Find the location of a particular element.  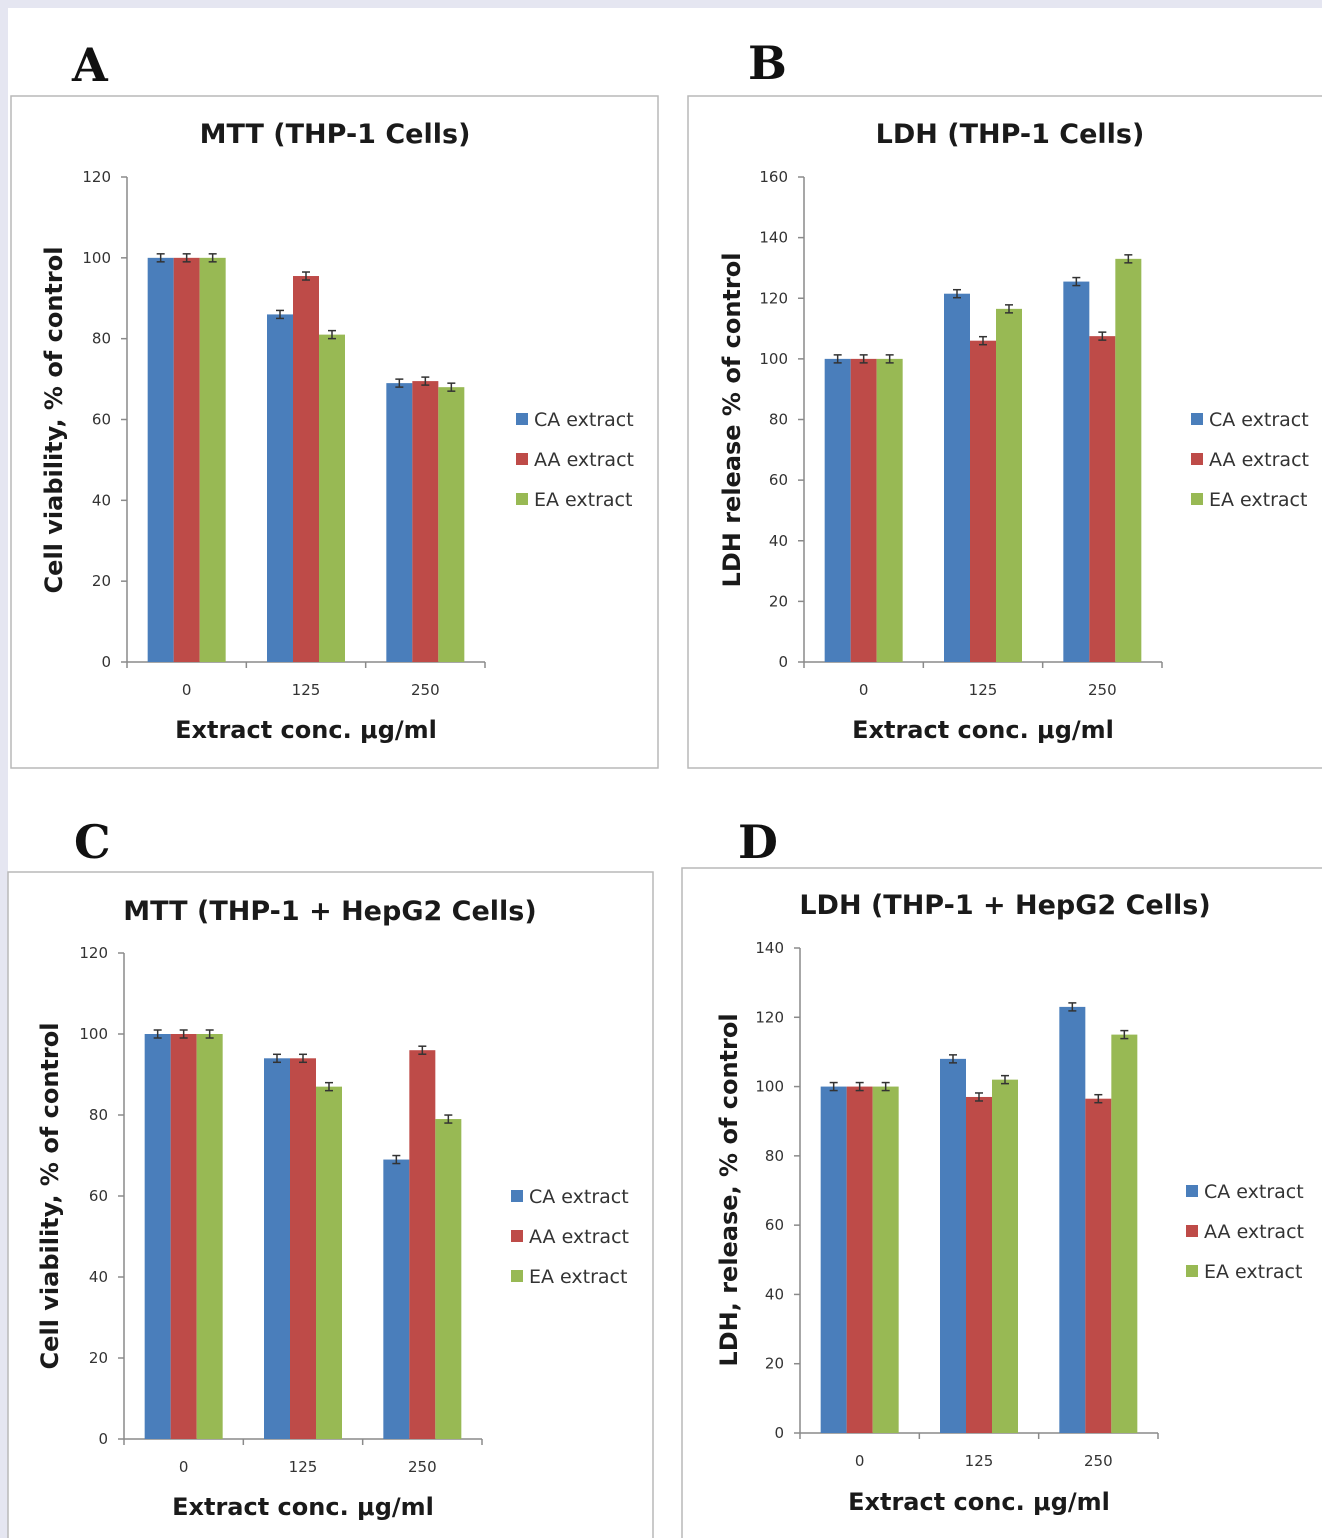

y-axis-label: LDH, release, % of control is located at coordinates (729, 1189).